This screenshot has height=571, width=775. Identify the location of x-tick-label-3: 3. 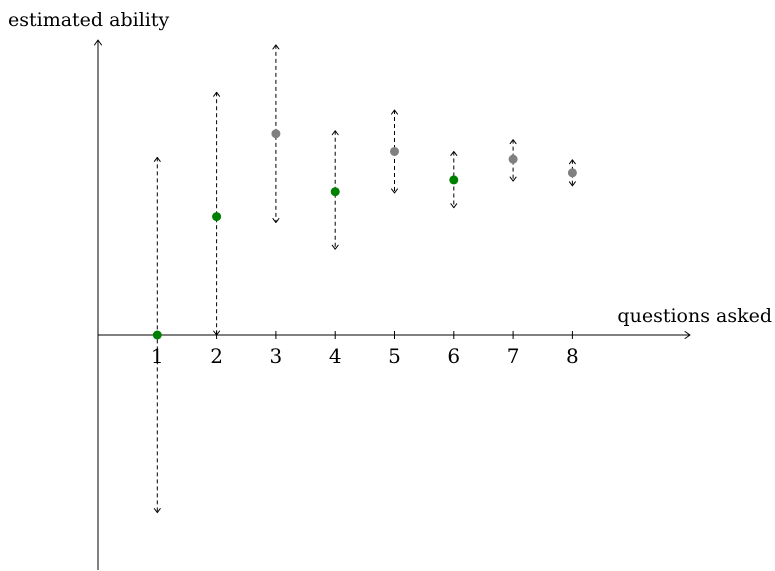
(276, 356).